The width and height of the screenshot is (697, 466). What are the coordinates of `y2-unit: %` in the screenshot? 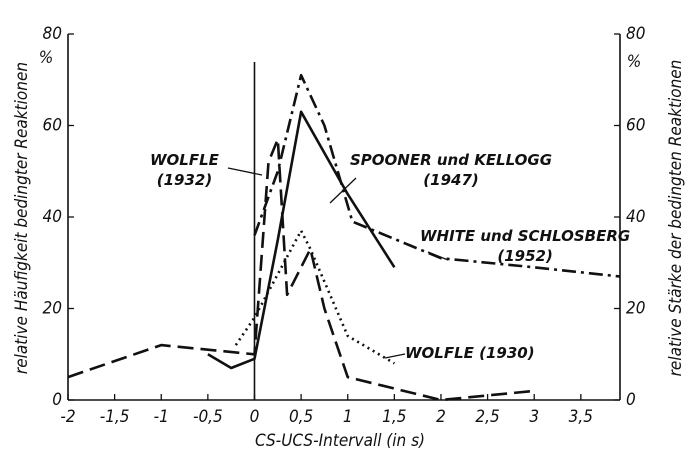 It's located at (634, 62).